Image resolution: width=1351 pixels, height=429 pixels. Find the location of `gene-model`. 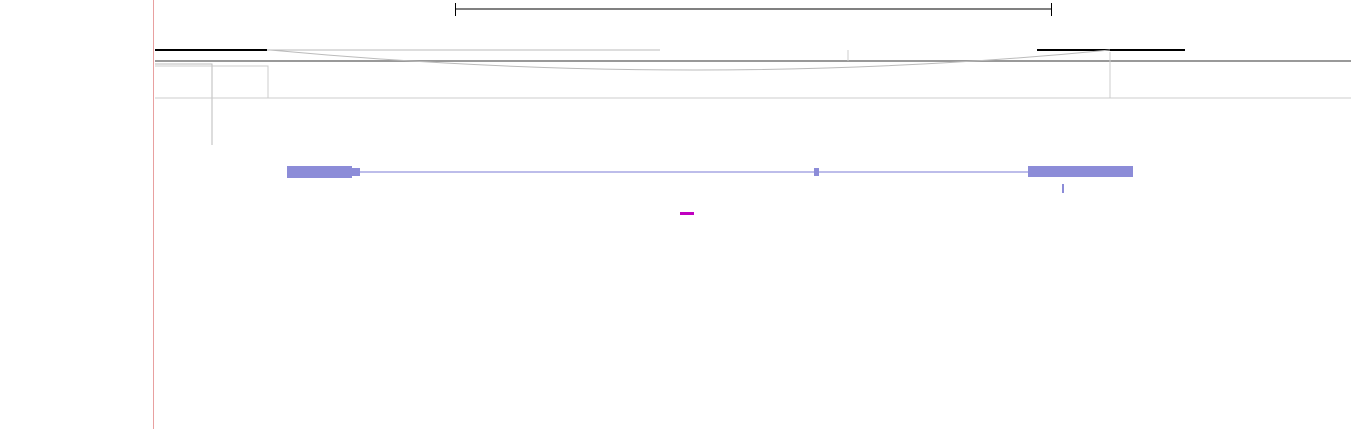

gene-model is located at coordinates (710, 179).